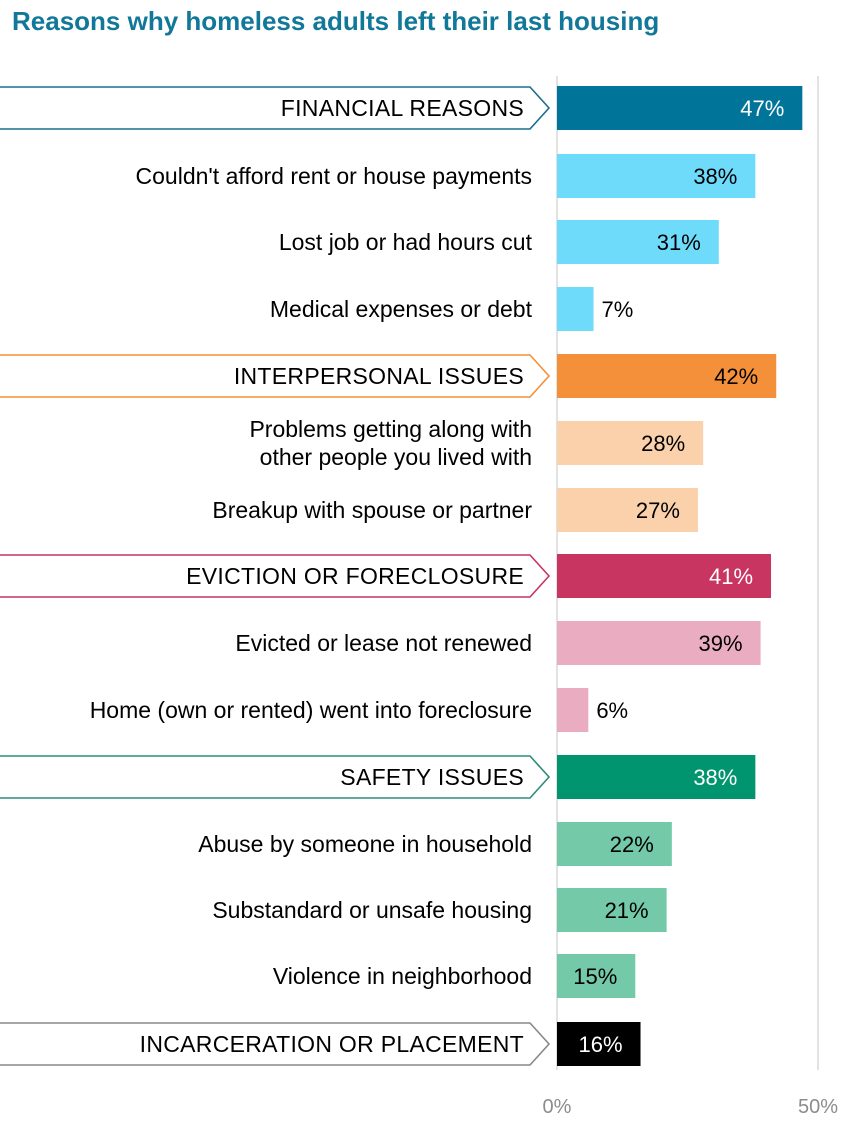 The image size is (848, 1134). I want to click on data-label: 16%, so click(600, 1044).